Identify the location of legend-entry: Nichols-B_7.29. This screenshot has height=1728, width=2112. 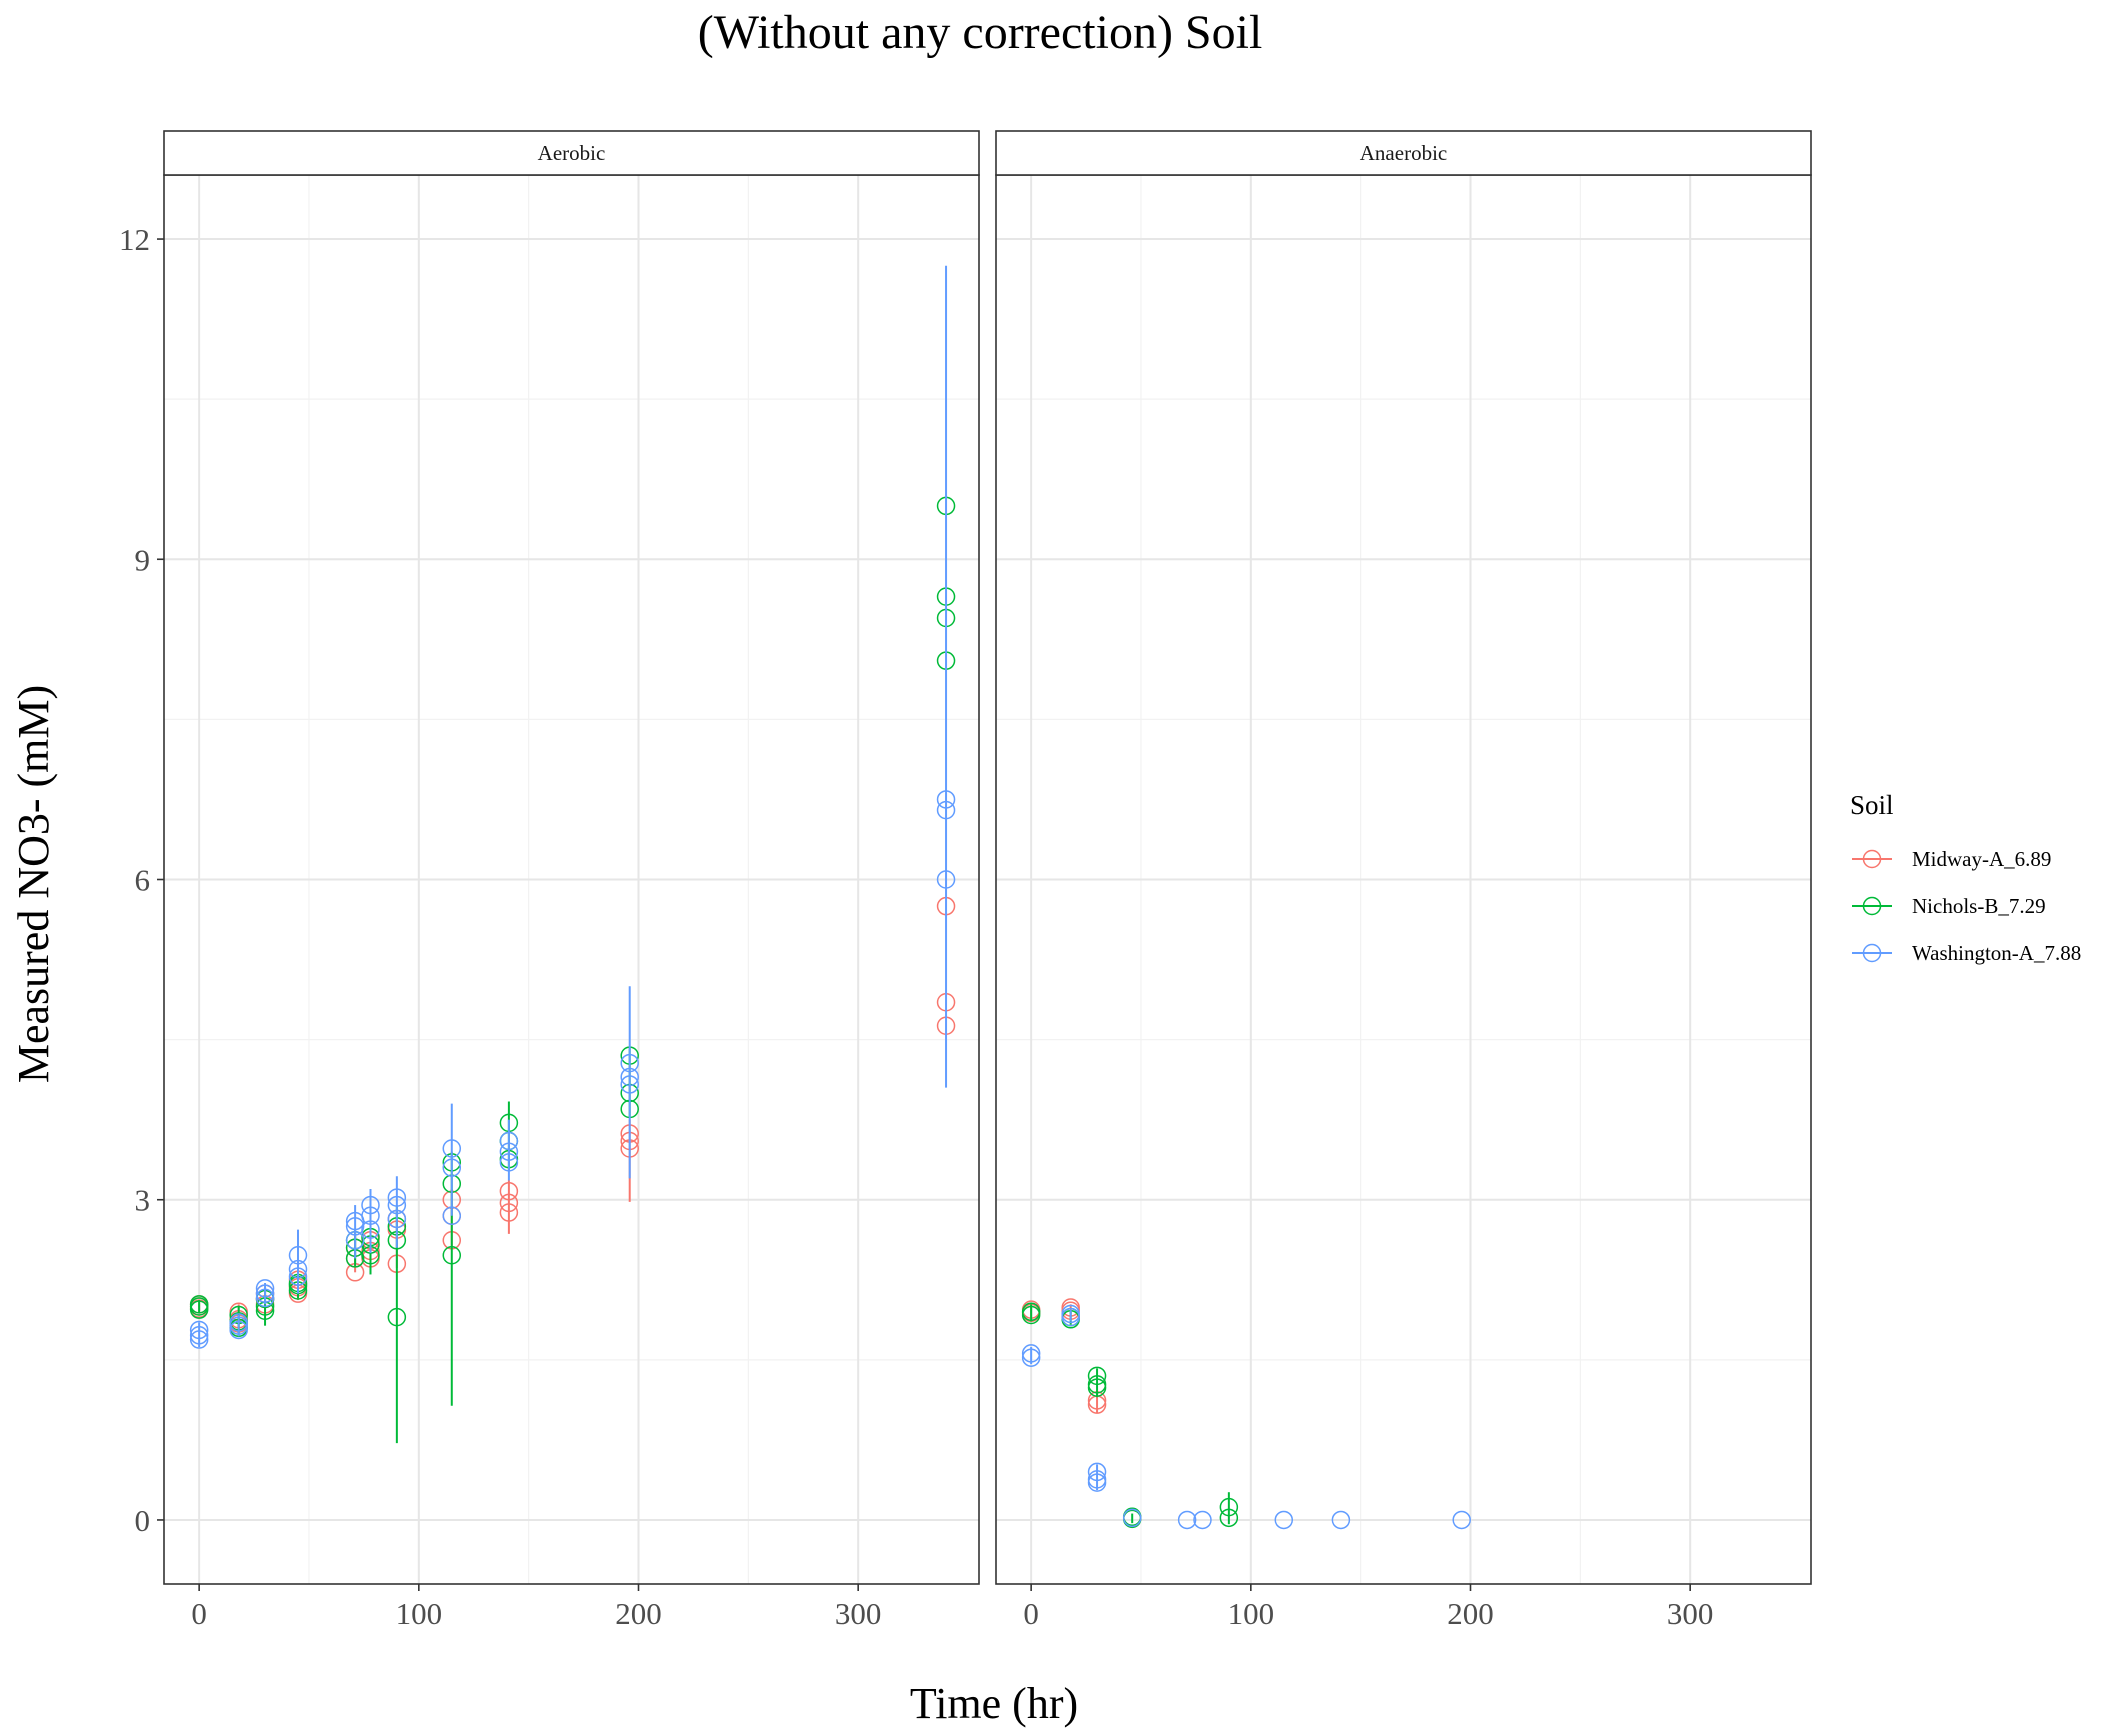
(1949, 906).